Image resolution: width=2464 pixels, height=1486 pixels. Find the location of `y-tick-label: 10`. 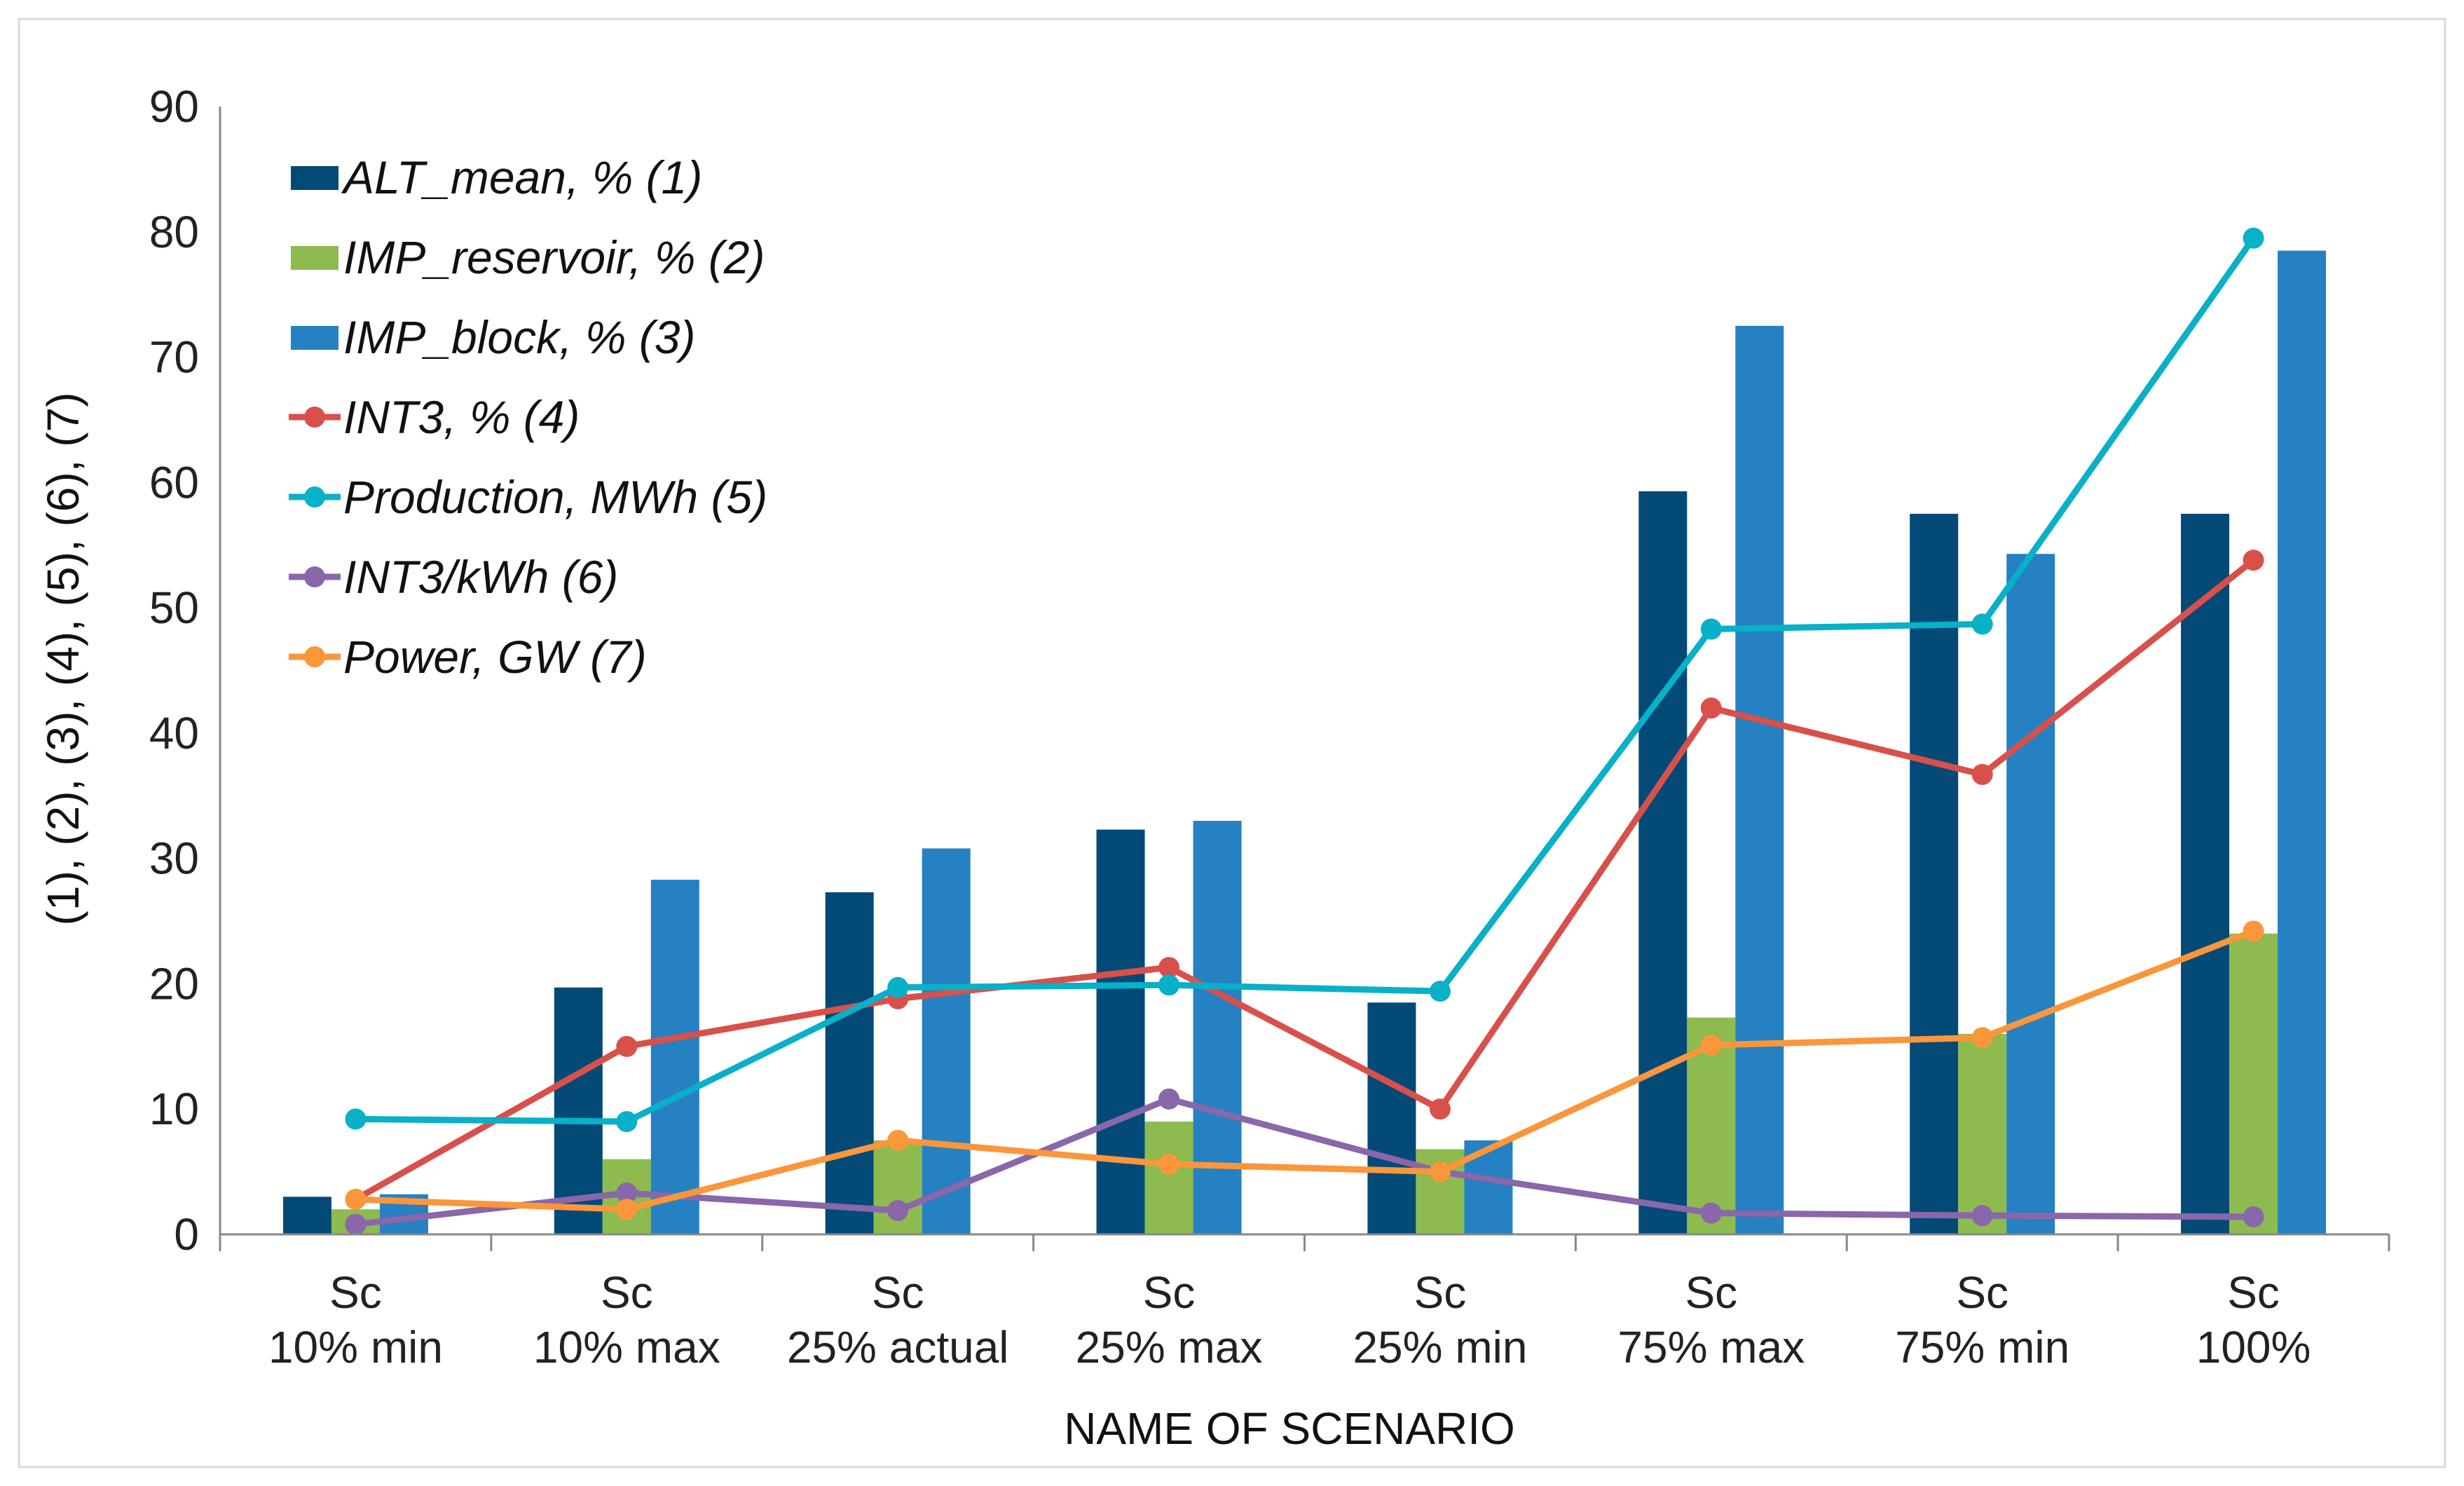

y-tick-label: 10 is located at coordinates (174, 1109).